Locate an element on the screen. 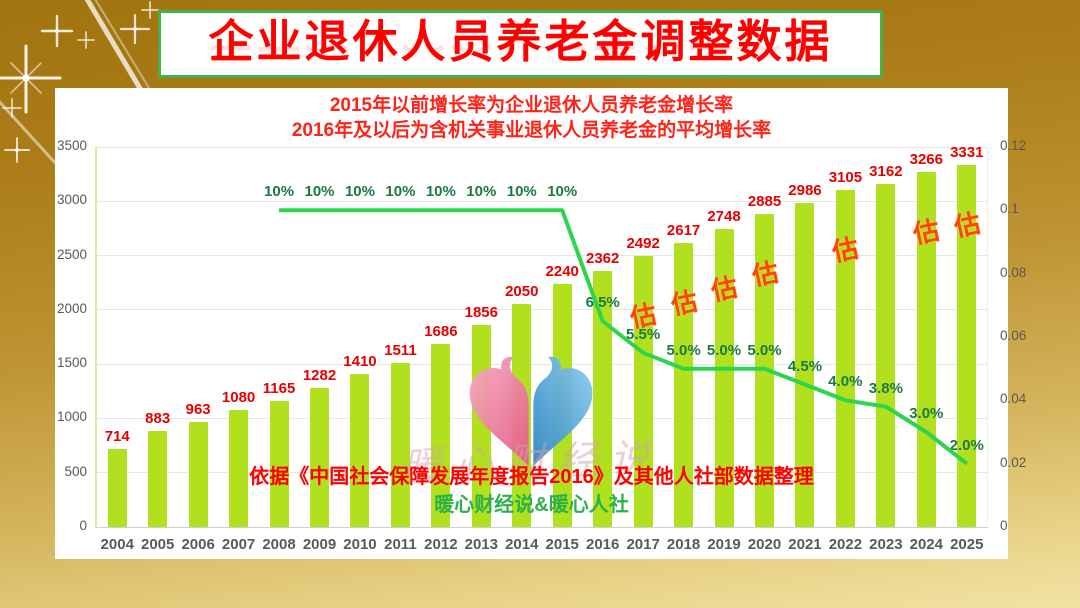 This screenshot has width=1080, height=608. x-axis-year-label: 2016 is located at coordinates (602, 544).